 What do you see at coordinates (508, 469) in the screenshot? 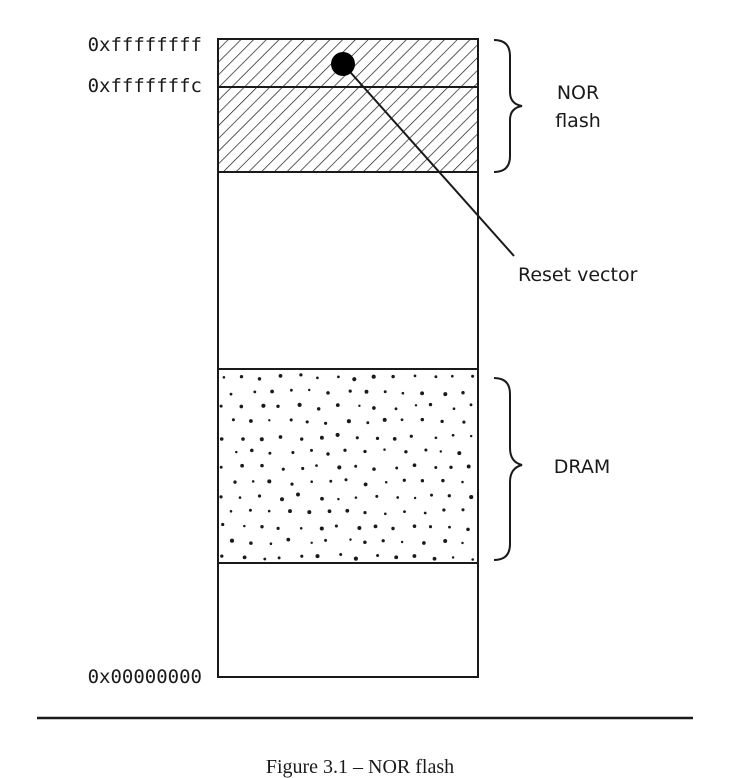
I see `dram-brace` at bounding box center [508, 469].